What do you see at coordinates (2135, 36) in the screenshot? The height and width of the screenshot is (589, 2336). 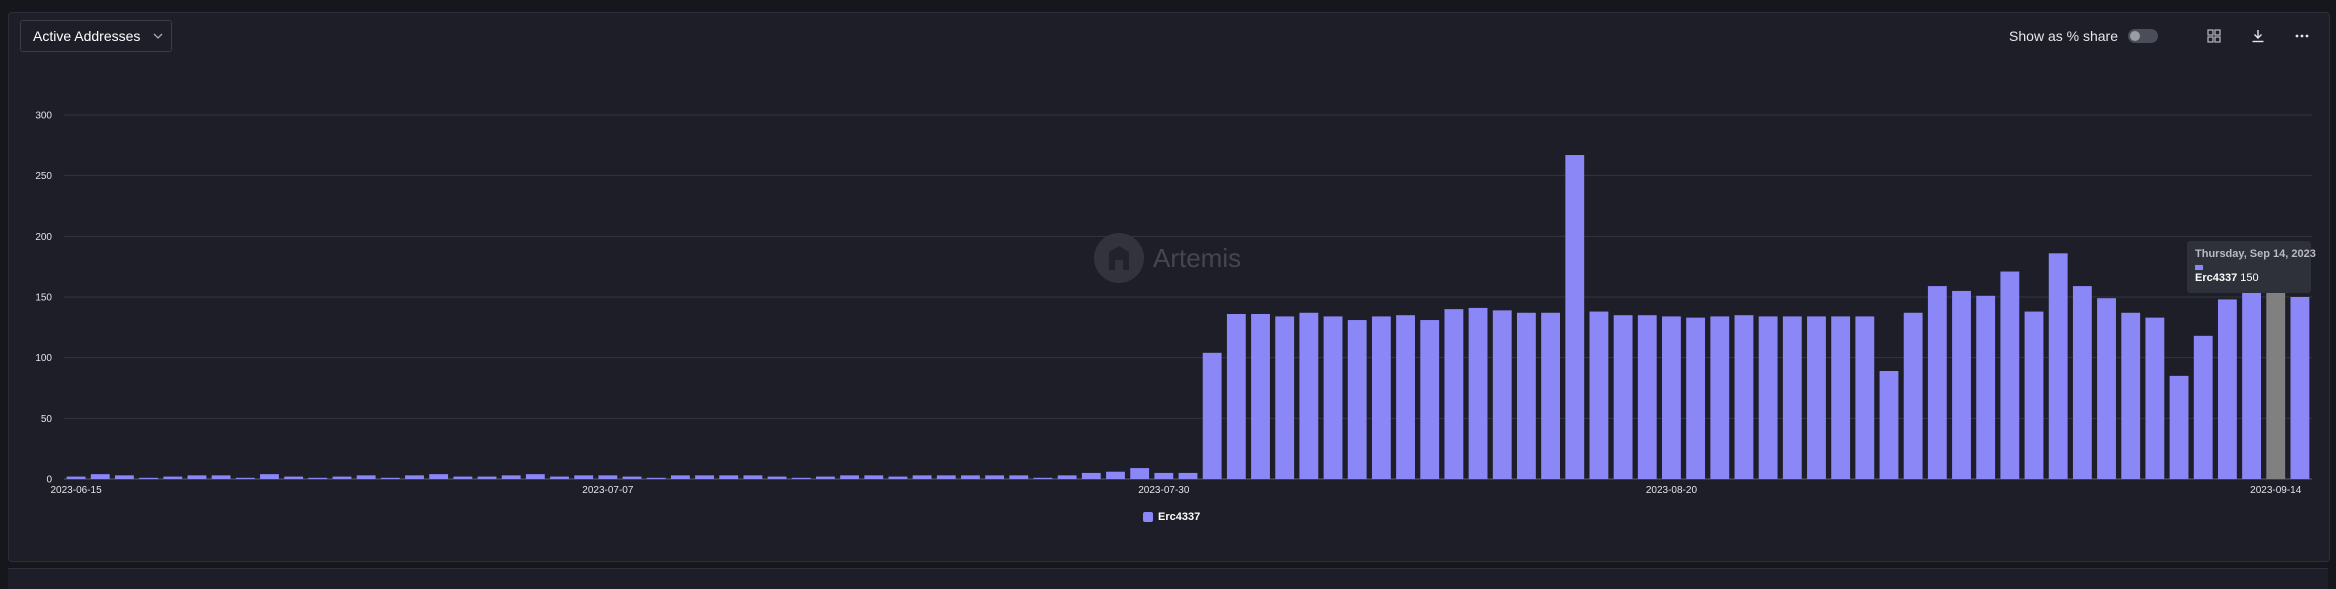 I see `toggle-knob` at bounding box center [2135, 36].